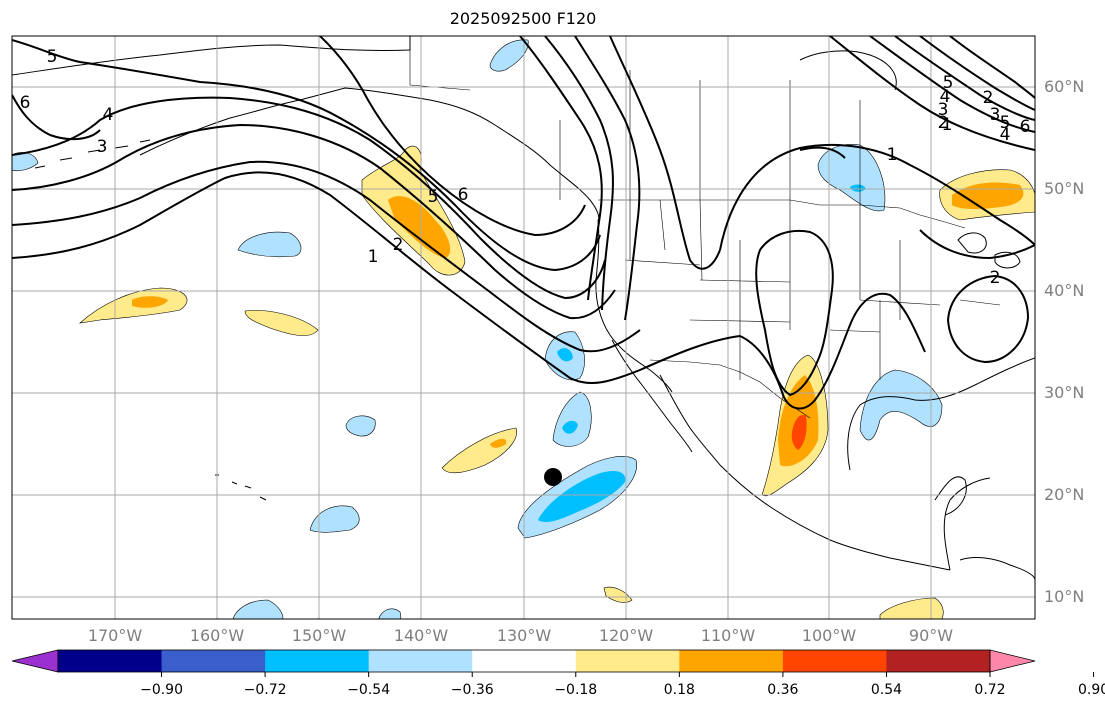 The height and width of the screenshot is (712, 1105). I want to click on positive-anomaly-gulf-mexico, so click(911, 608).